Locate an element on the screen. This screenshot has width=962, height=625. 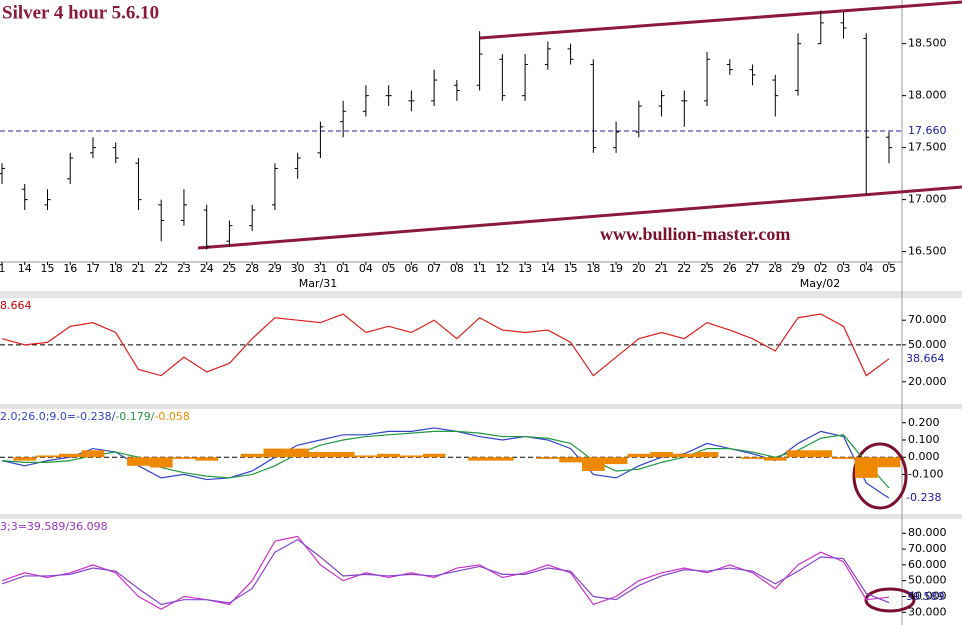
x-tick-label: 07 is located at coordinates (434, 268).